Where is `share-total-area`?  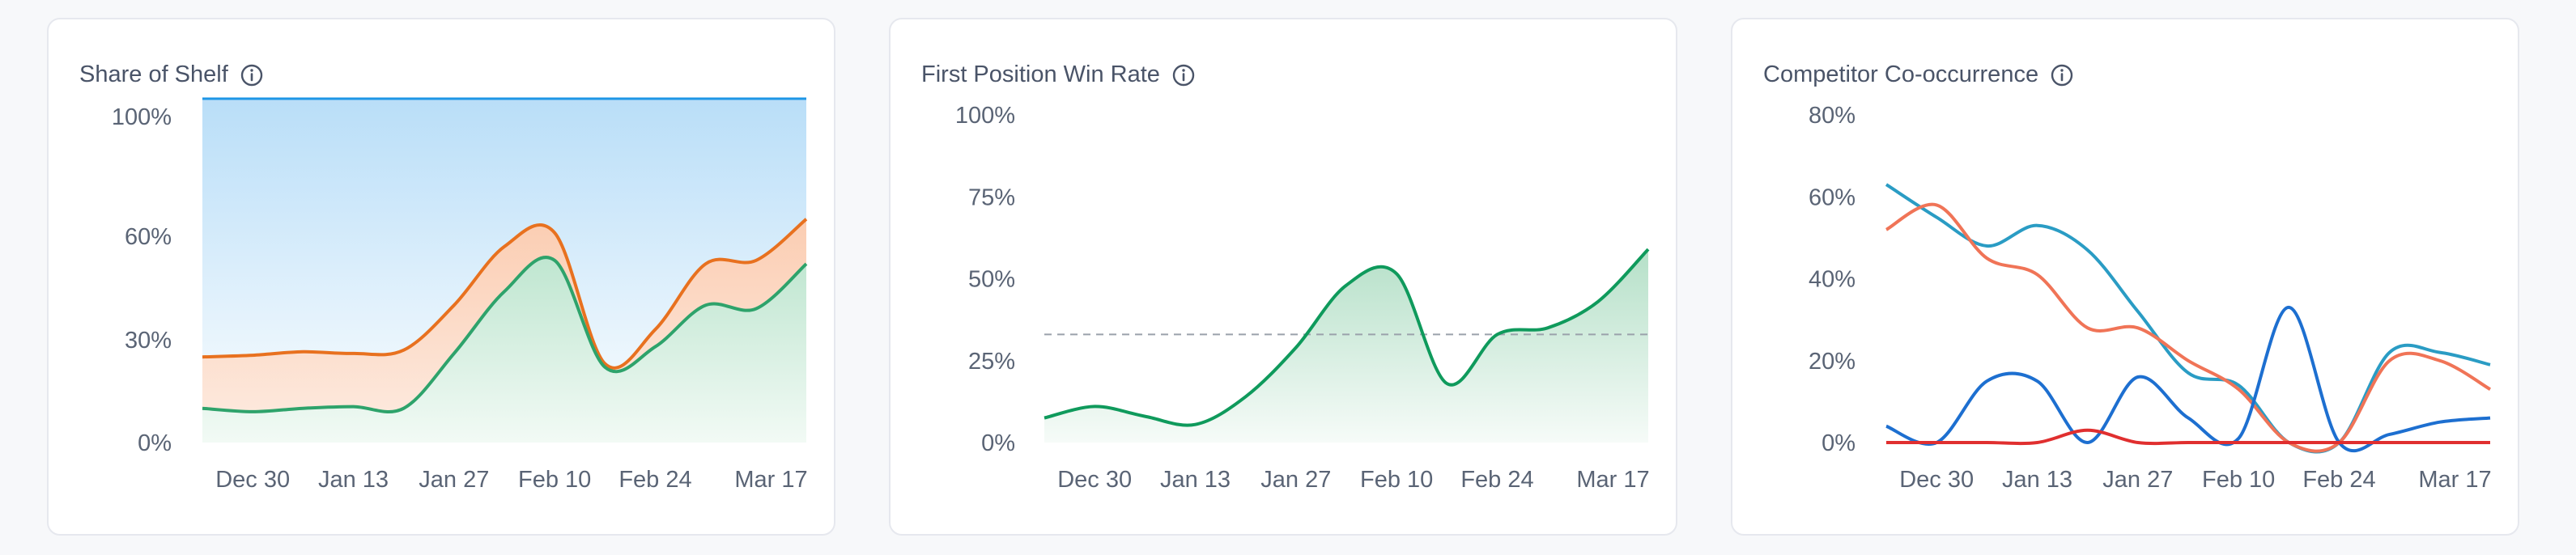 share-total-area is located at coordinates (504, 233).